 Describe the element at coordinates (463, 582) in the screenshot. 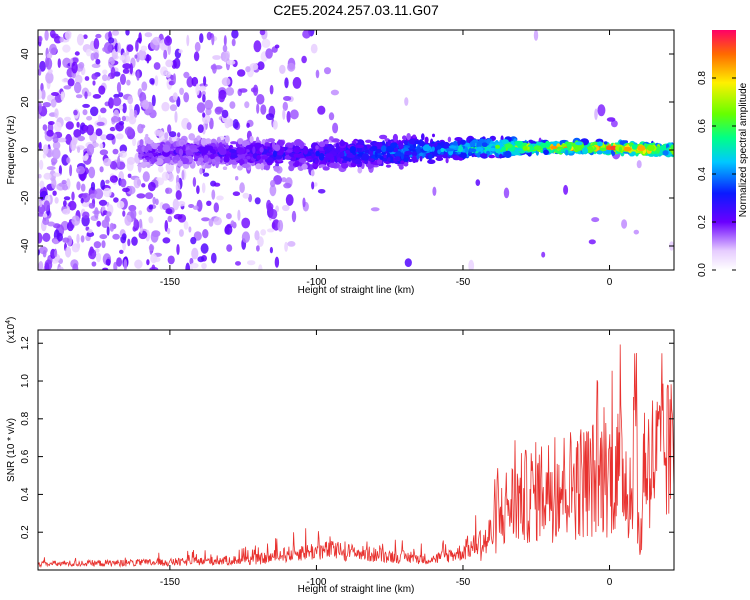

I see `x-tick-label: -50` at that location.